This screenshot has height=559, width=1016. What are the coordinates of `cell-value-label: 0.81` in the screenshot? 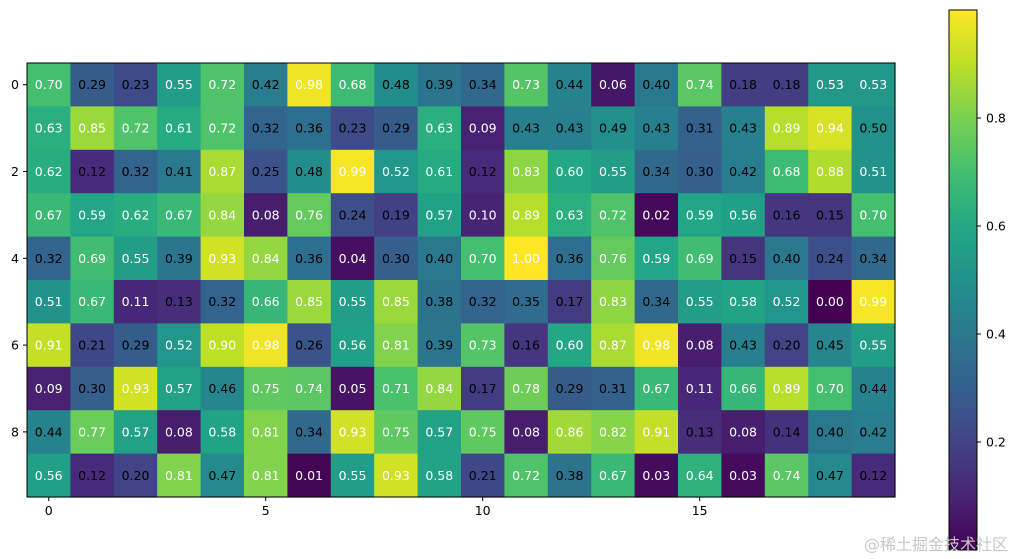 It's located at (179, 475).